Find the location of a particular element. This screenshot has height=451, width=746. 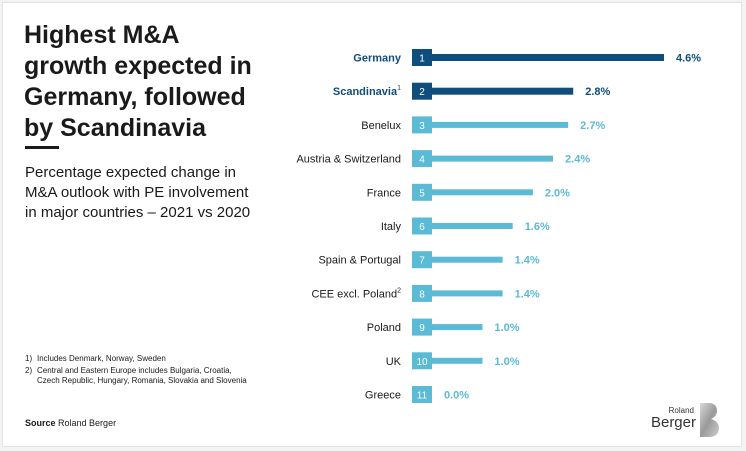

rank-label: 3 is located at coordinates (422, 126).